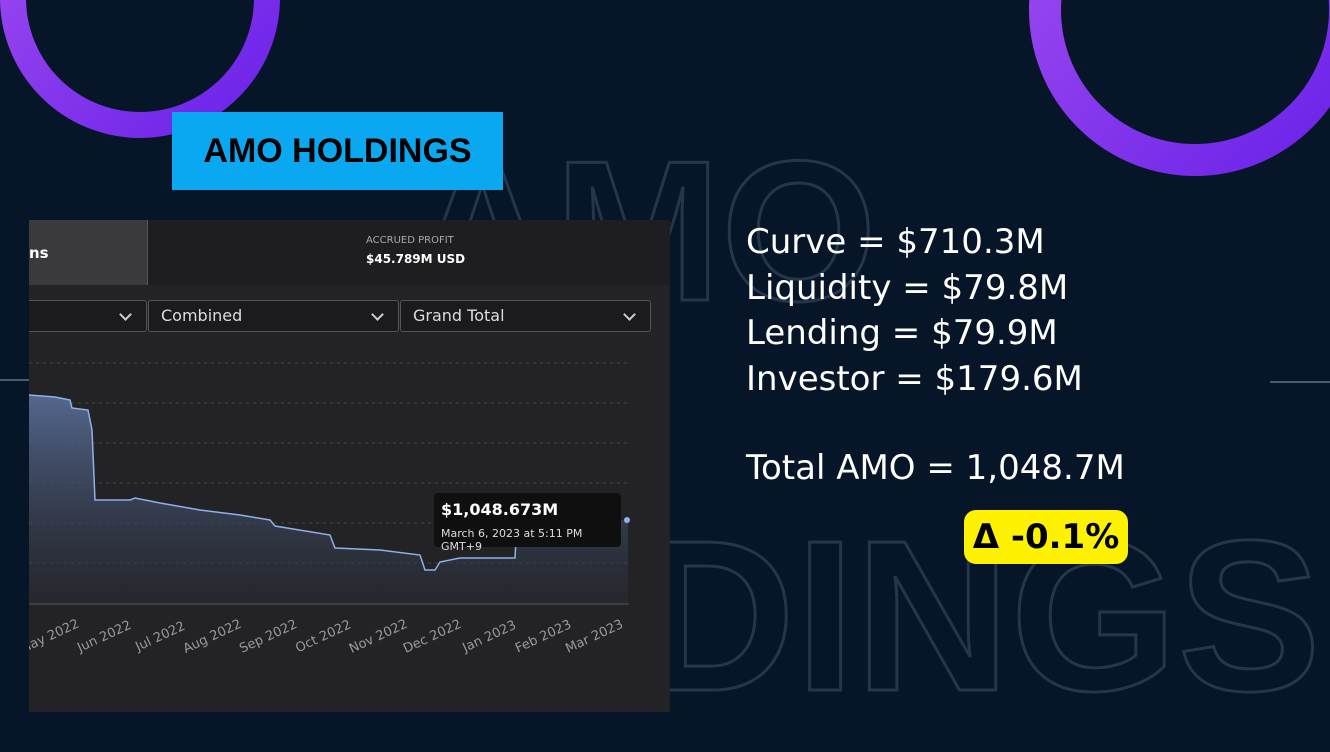  I want to click on tooltip-value: $1,048.673M, so click(500, 509).